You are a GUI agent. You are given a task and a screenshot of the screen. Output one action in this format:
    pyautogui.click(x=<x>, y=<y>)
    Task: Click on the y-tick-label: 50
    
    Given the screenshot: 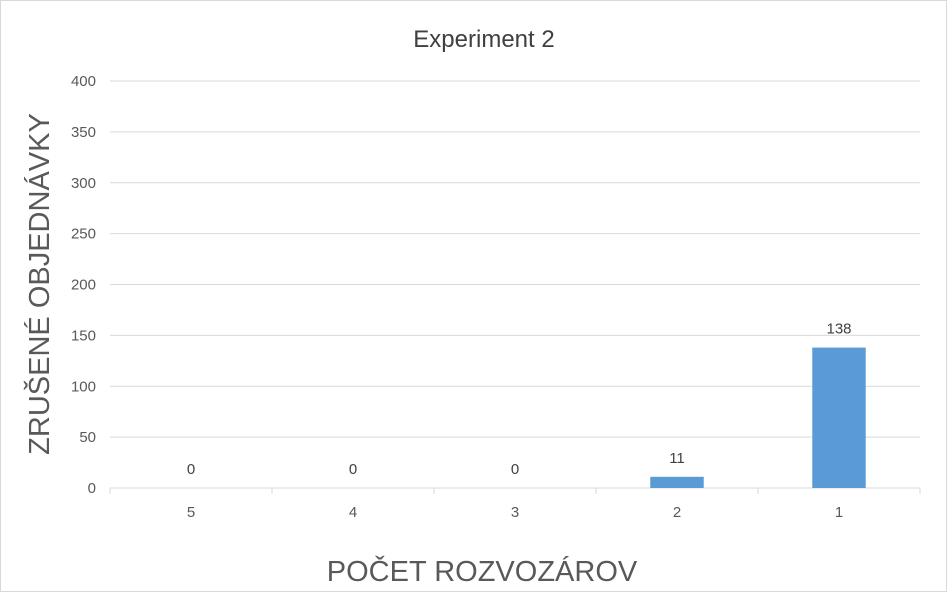 What is the action you would take?
    pyautogui.click(x=87, y=437)
    